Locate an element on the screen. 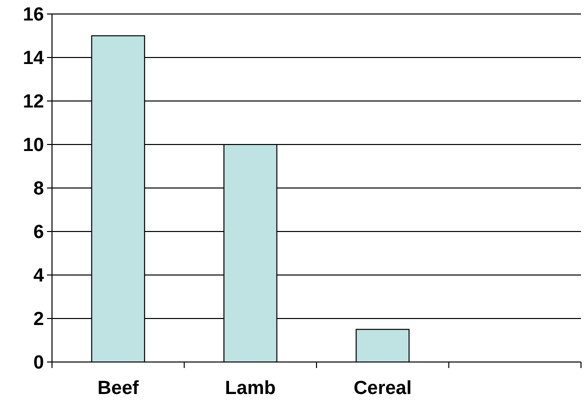 Image resolution: width=585 pixels, height=412 pixels. y-tick-label: 8 is located at coordinates (38, 189).